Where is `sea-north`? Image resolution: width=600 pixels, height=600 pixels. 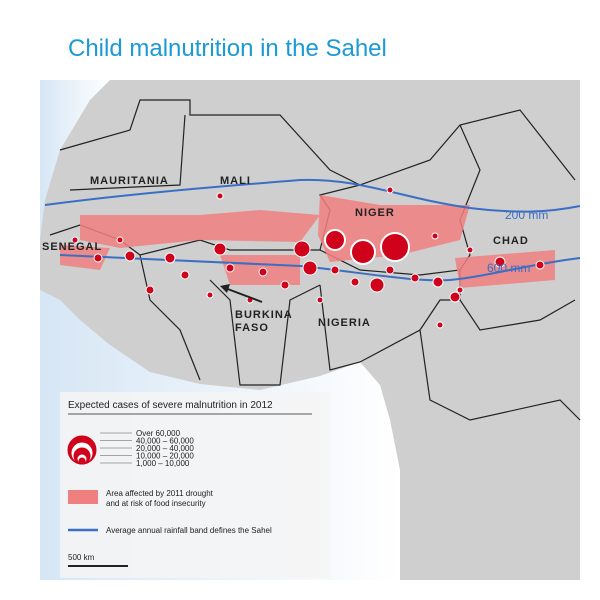 sea-north is located at coordinates (75, 160).